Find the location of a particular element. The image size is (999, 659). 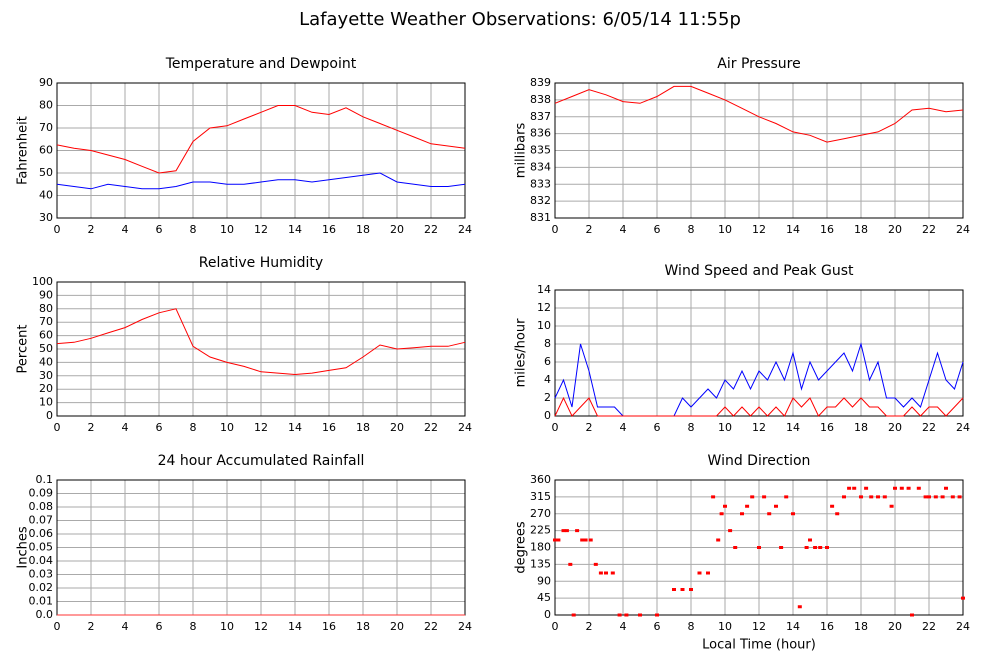

y-tick-label: 45 is located at coordinates (544, 597).